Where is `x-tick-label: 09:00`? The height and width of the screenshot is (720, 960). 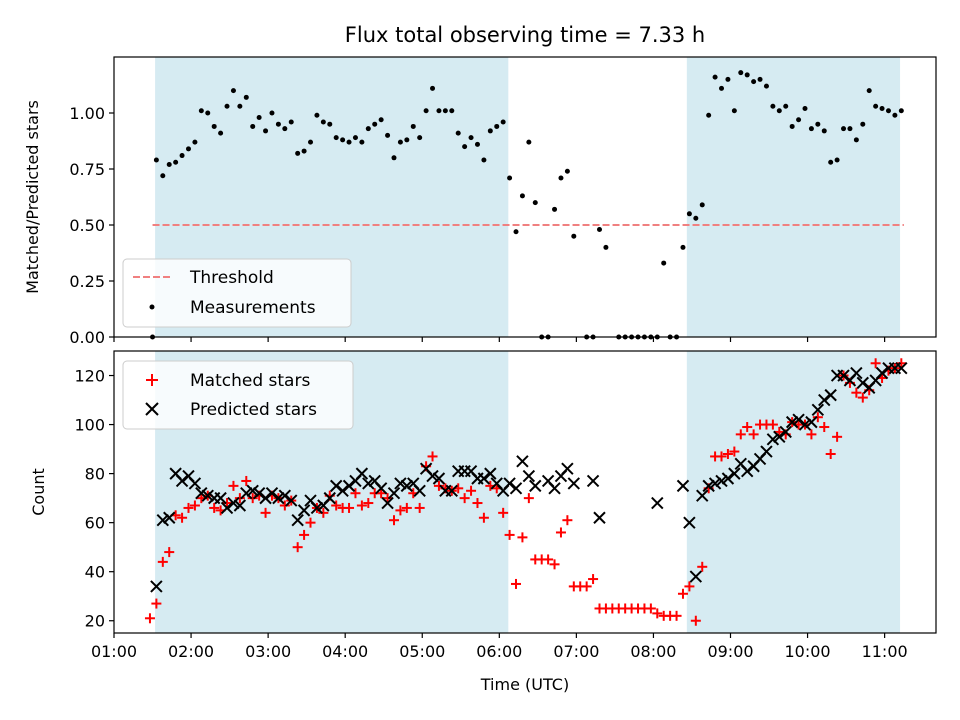 x-tick-label: 09:00 is located at coordinates (730, 651).